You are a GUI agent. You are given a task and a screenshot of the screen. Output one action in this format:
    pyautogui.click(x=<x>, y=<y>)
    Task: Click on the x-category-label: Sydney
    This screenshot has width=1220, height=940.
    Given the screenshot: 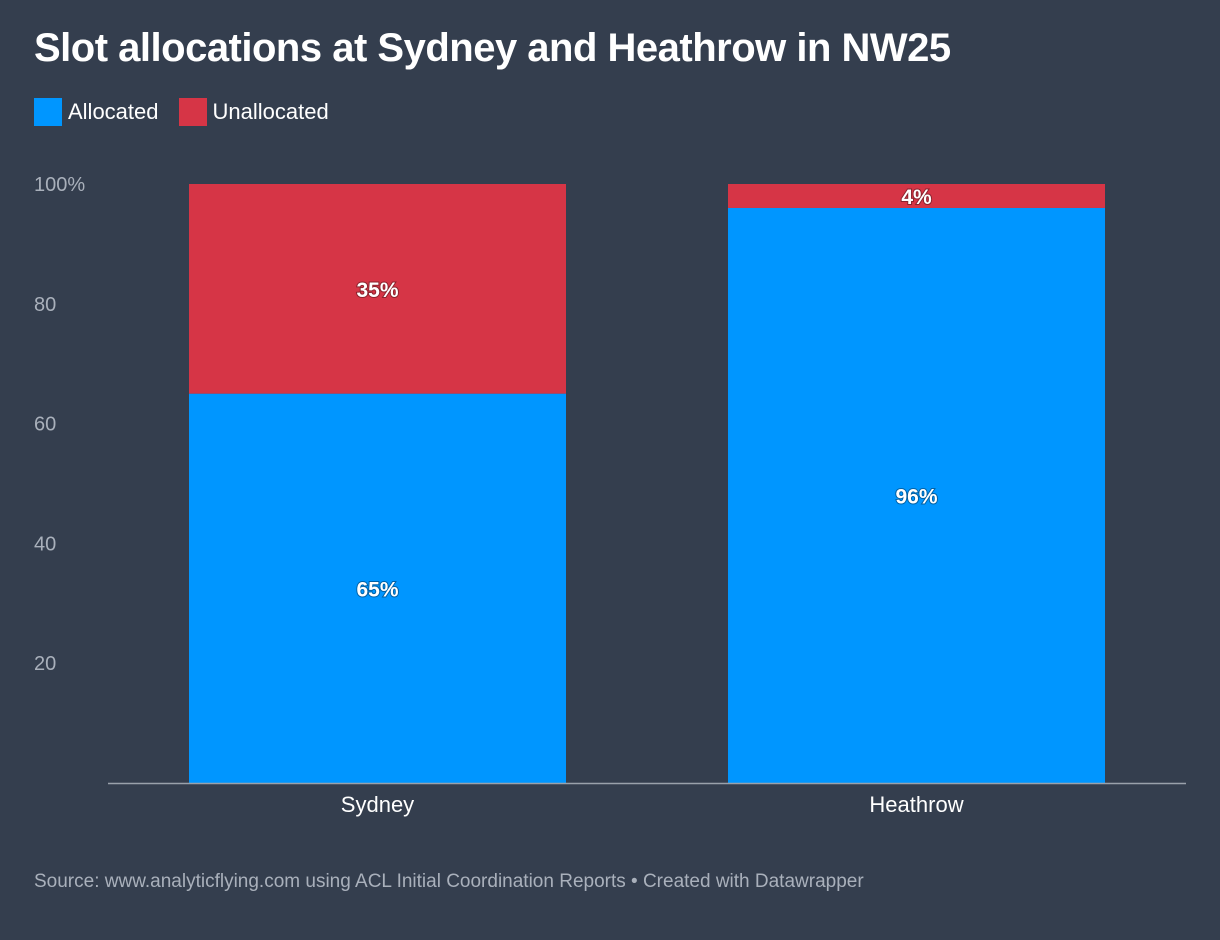 What is the action you would take?
    pyautogui.click(x=377, y=804)
    